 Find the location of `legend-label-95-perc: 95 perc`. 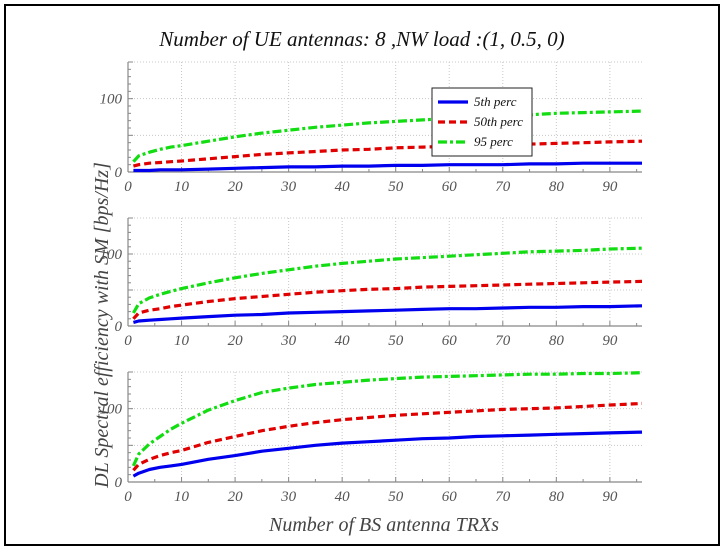

legend-label-95-perc: 95 perc is located at coordinates (493, 141).